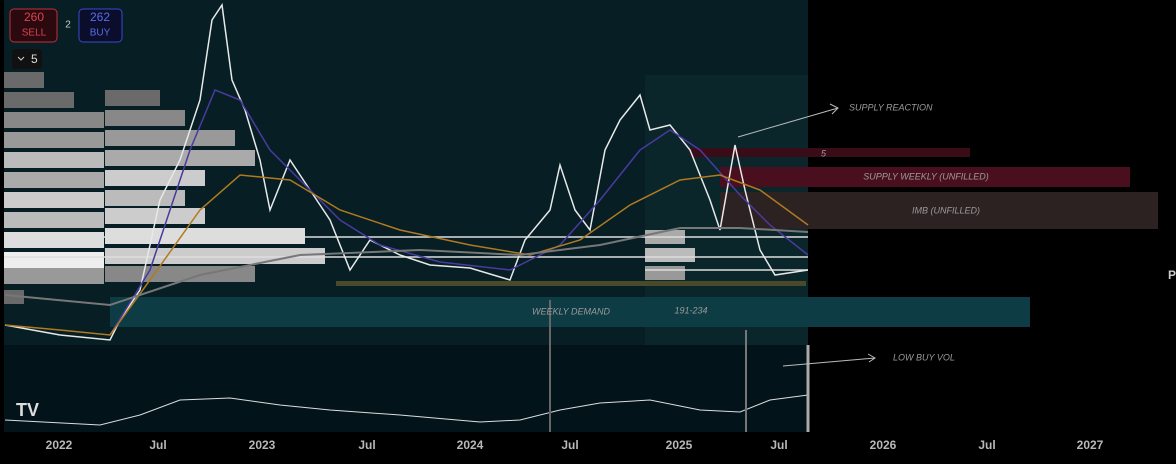  I want to click on annotation: SUPPLY WEEKLY (UNFILLED), so click(926, 176).